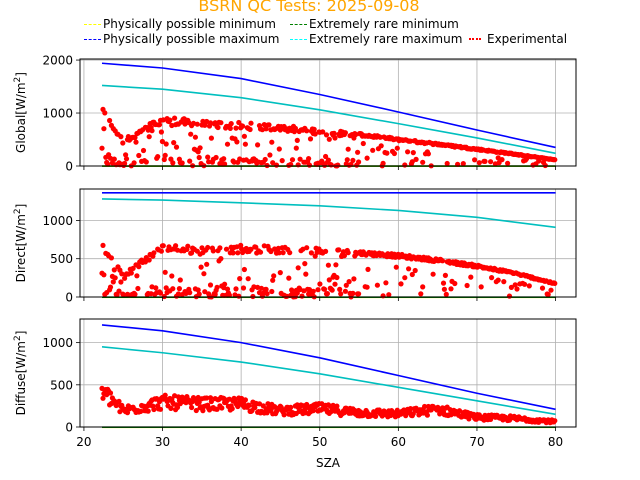 Image resolution: width=640 pixels, height=480 pixels. I want to click on chart-title: BSRN QC Tests: 2025-09-08, so click(309, 7).